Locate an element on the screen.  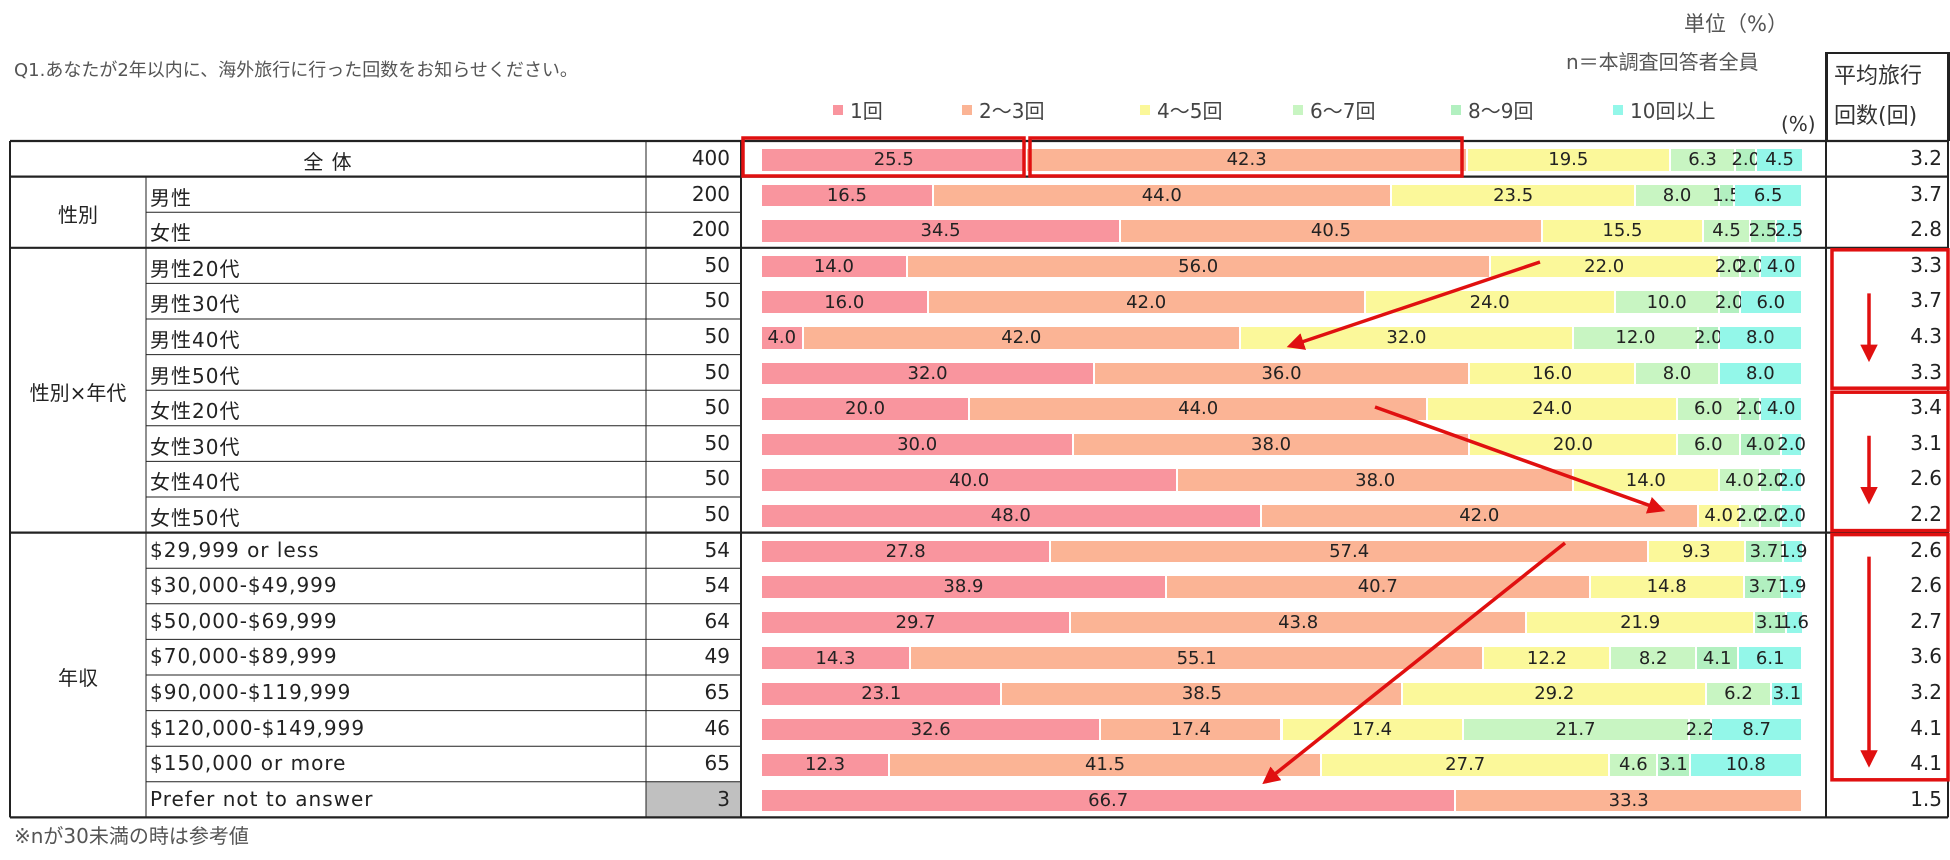
bar-value-label: 16.0 is located at coordinates (1552, 373).